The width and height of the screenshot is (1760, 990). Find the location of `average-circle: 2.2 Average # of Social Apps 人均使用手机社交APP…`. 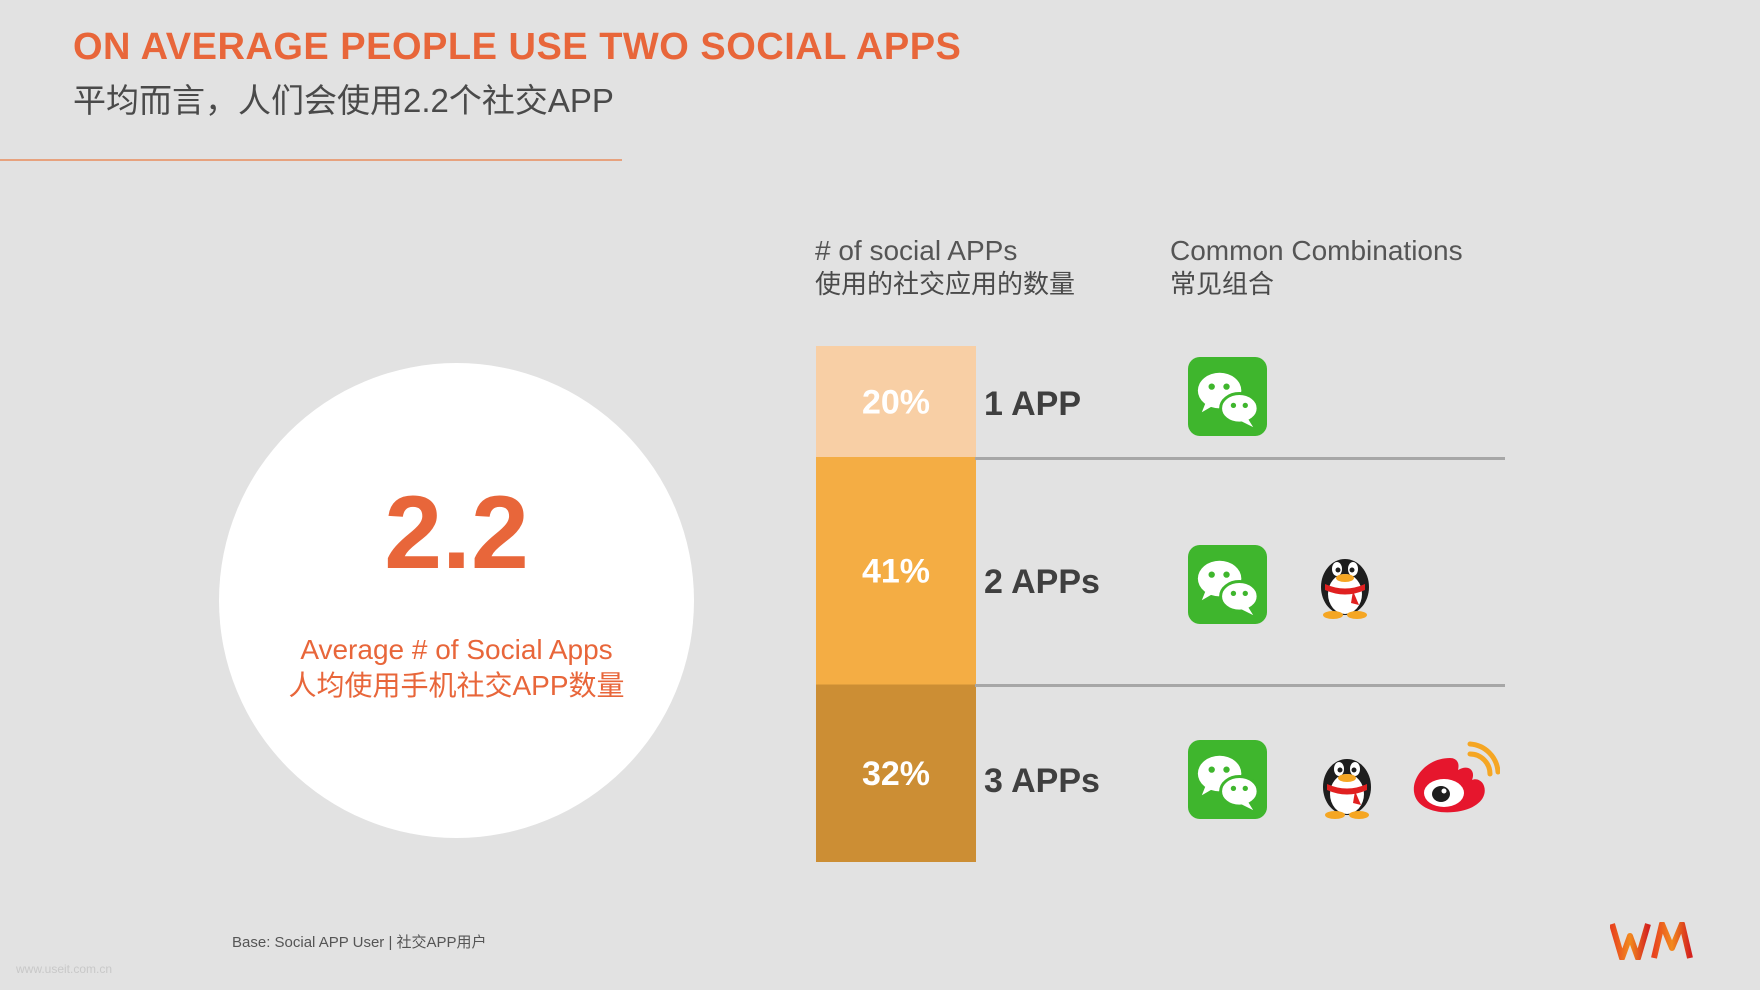

average-circle: 2.2 Average # of Social Apps 人均使用手机社交APP… is located at coordinates (456, 600).